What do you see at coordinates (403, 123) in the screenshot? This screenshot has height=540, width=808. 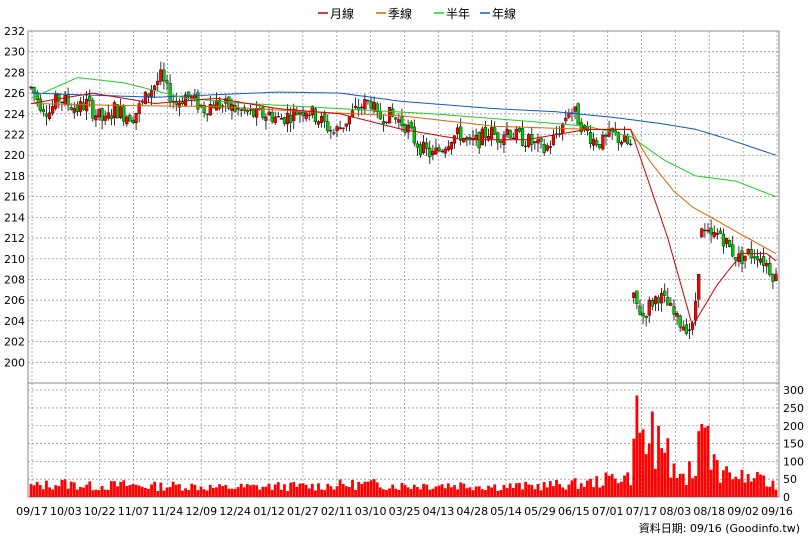 I see `year-ma-line` at bounding box center [403, 123].